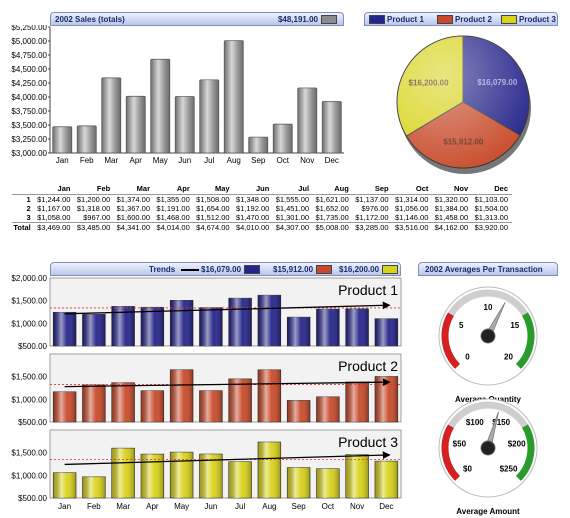 The height and width of the screenshot is (518, 570). I want to click on trend-arrow-p1, so click(227, 308).